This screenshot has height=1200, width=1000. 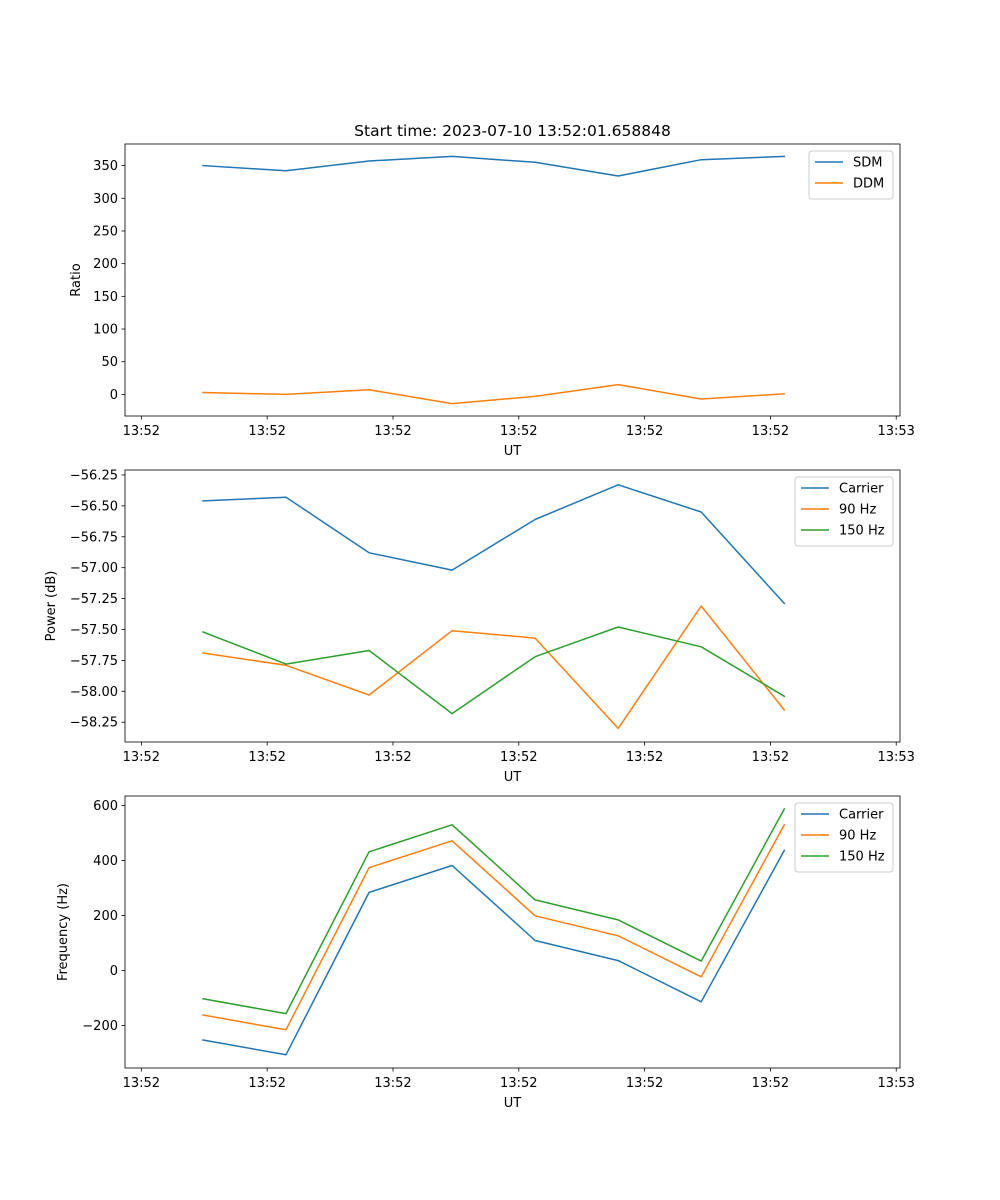 What do you see at coordinates (105, 330) in the screenshot?
I see `y-tick-label: 100` at bounding box center [105, 330].